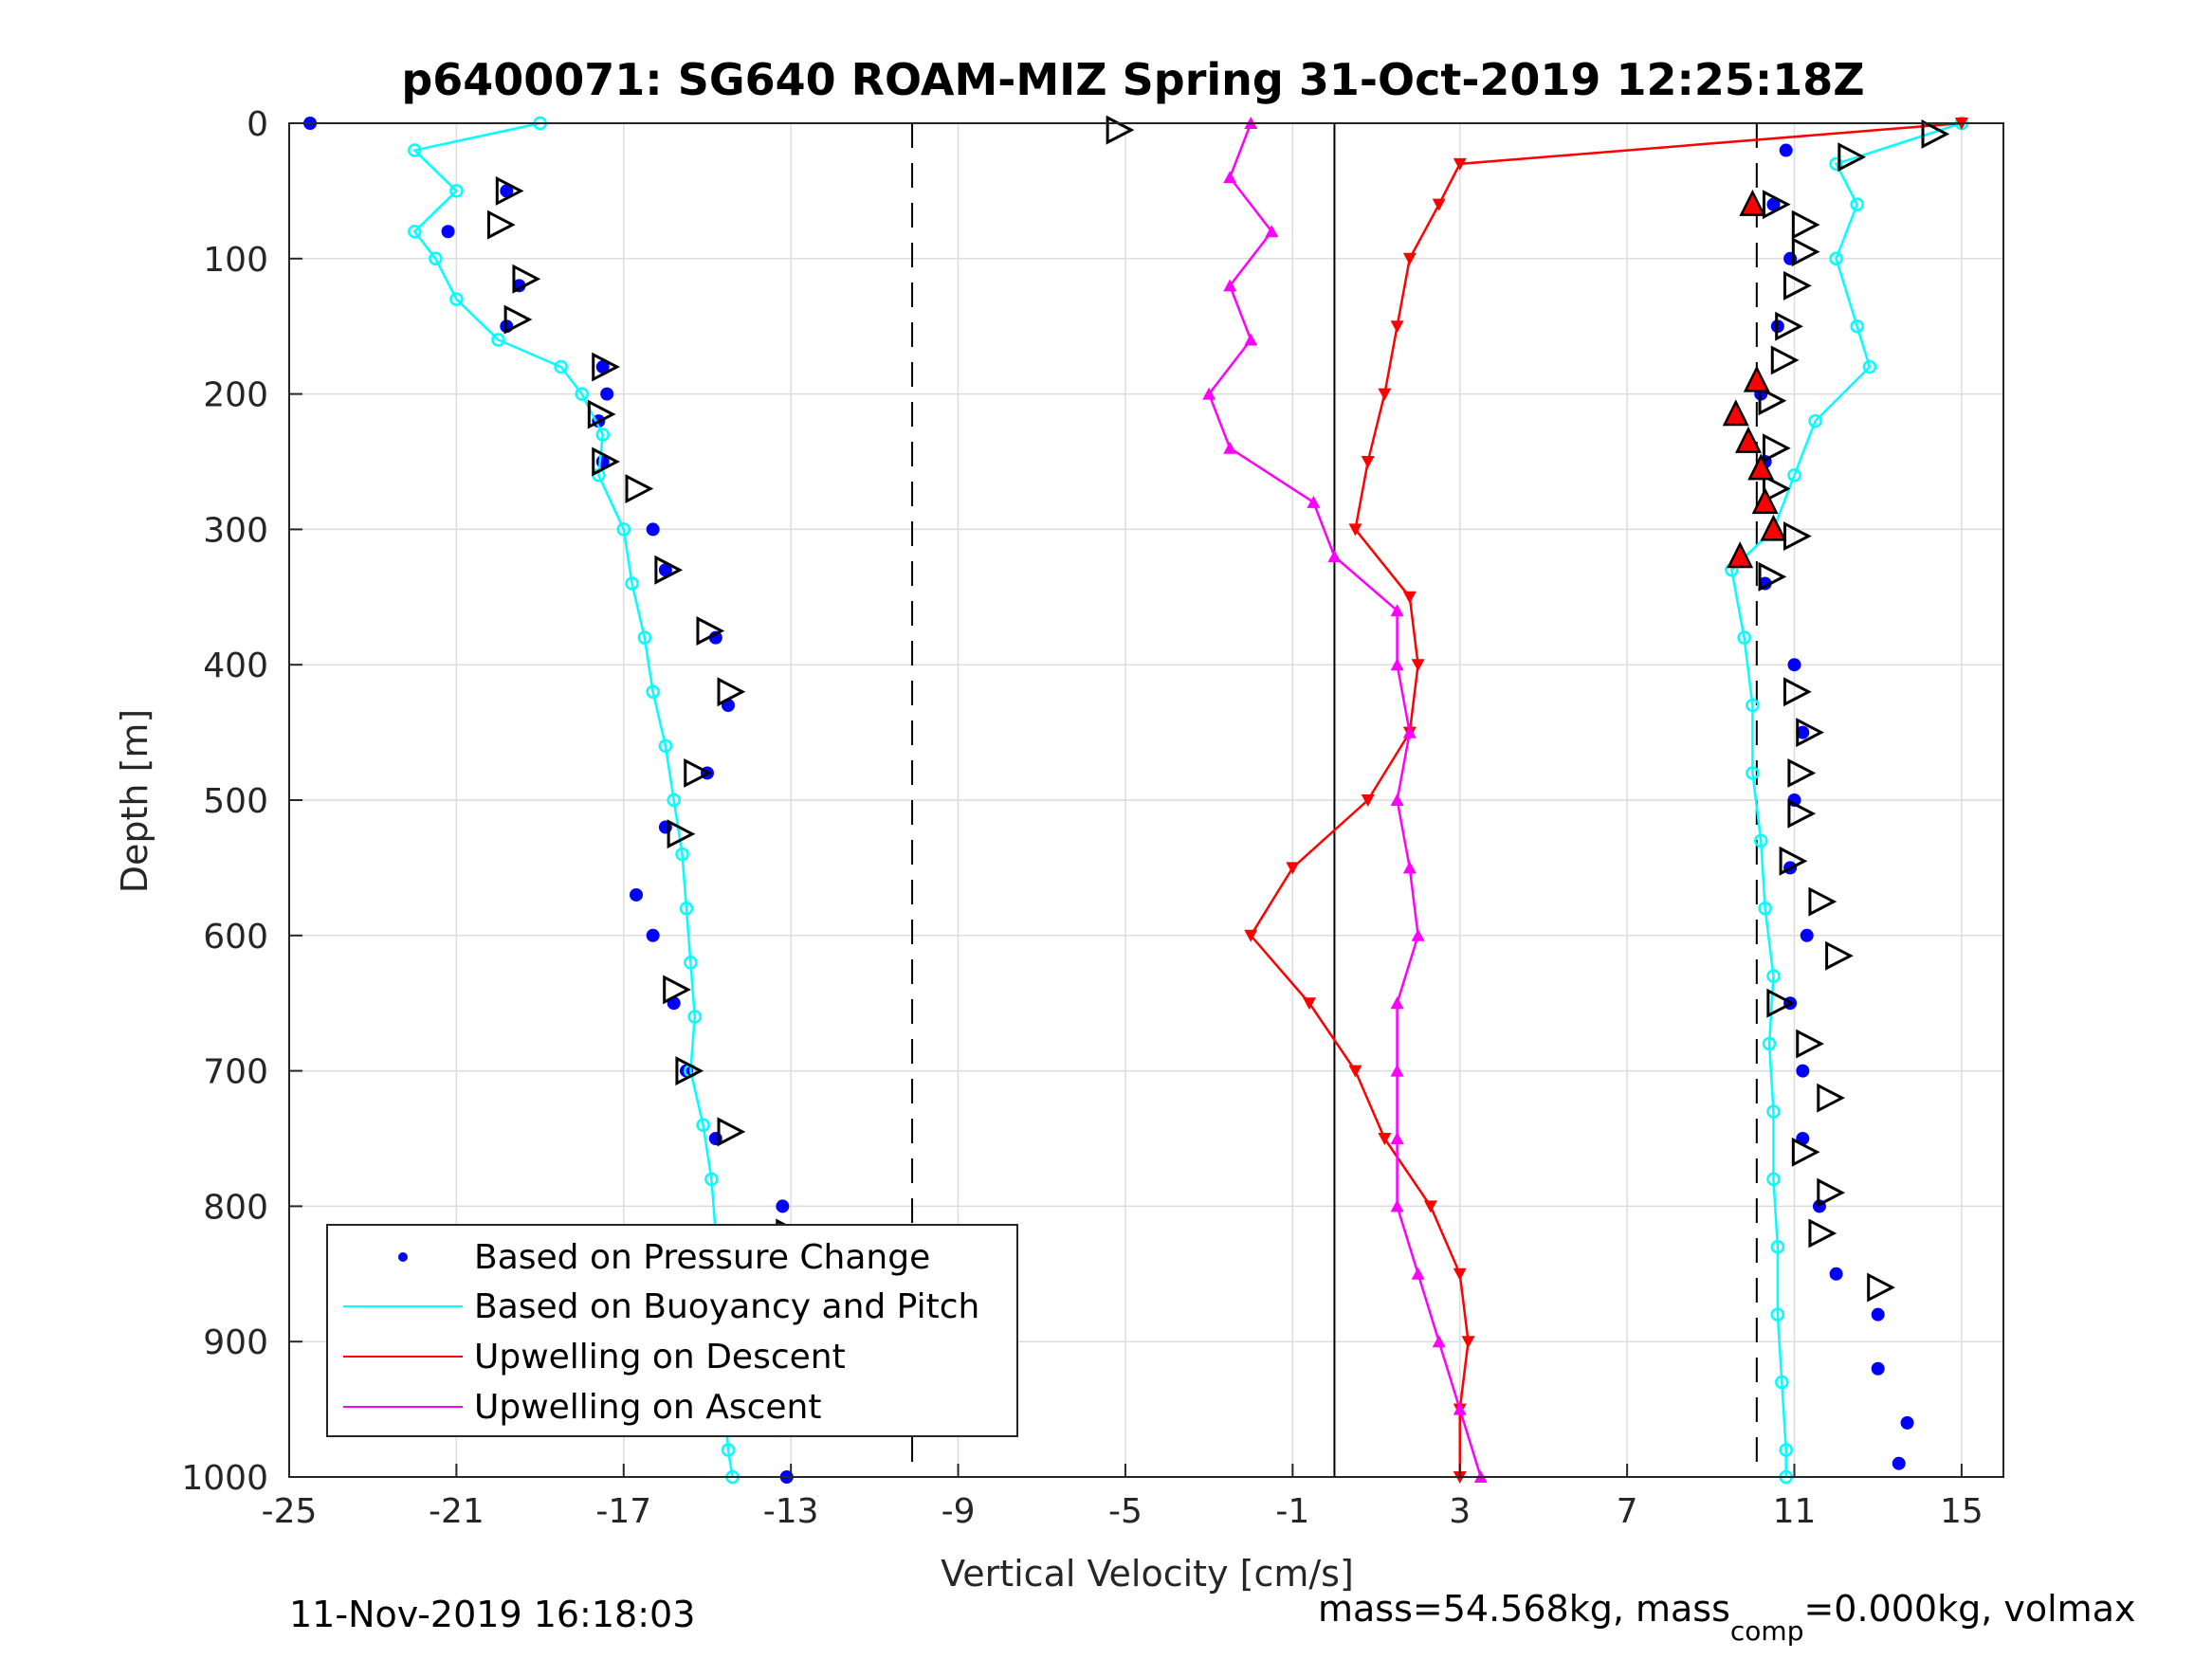 Image resolution: width=2212 pixels, height=1659 pixels. I want to click on y-tick-label: 700, so click(235, 1072).